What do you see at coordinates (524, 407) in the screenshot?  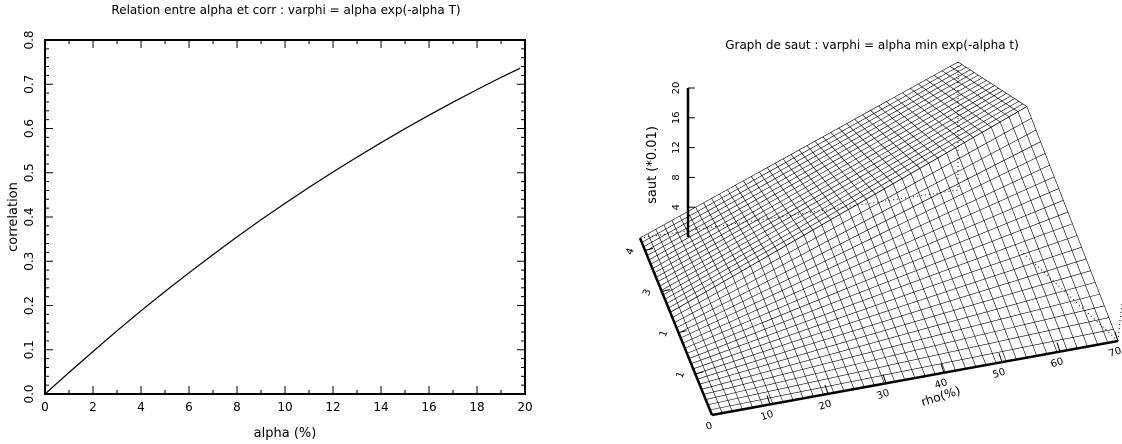 I see `x-tick-label: 20` at bounding box center [524, 407].